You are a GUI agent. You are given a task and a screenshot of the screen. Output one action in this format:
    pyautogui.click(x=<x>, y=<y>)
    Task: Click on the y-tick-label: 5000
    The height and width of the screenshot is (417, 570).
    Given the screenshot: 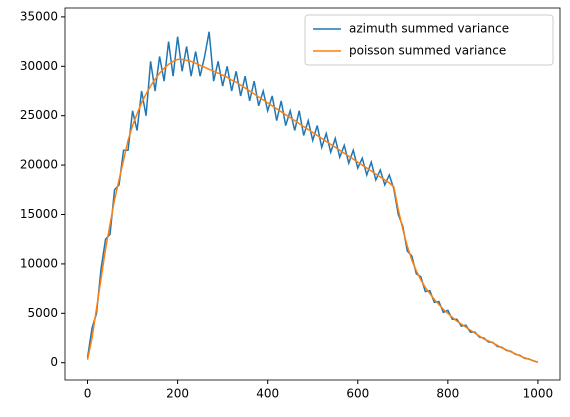 What is the action you would take?
    pyautogui.click(x=42, y=313)
    